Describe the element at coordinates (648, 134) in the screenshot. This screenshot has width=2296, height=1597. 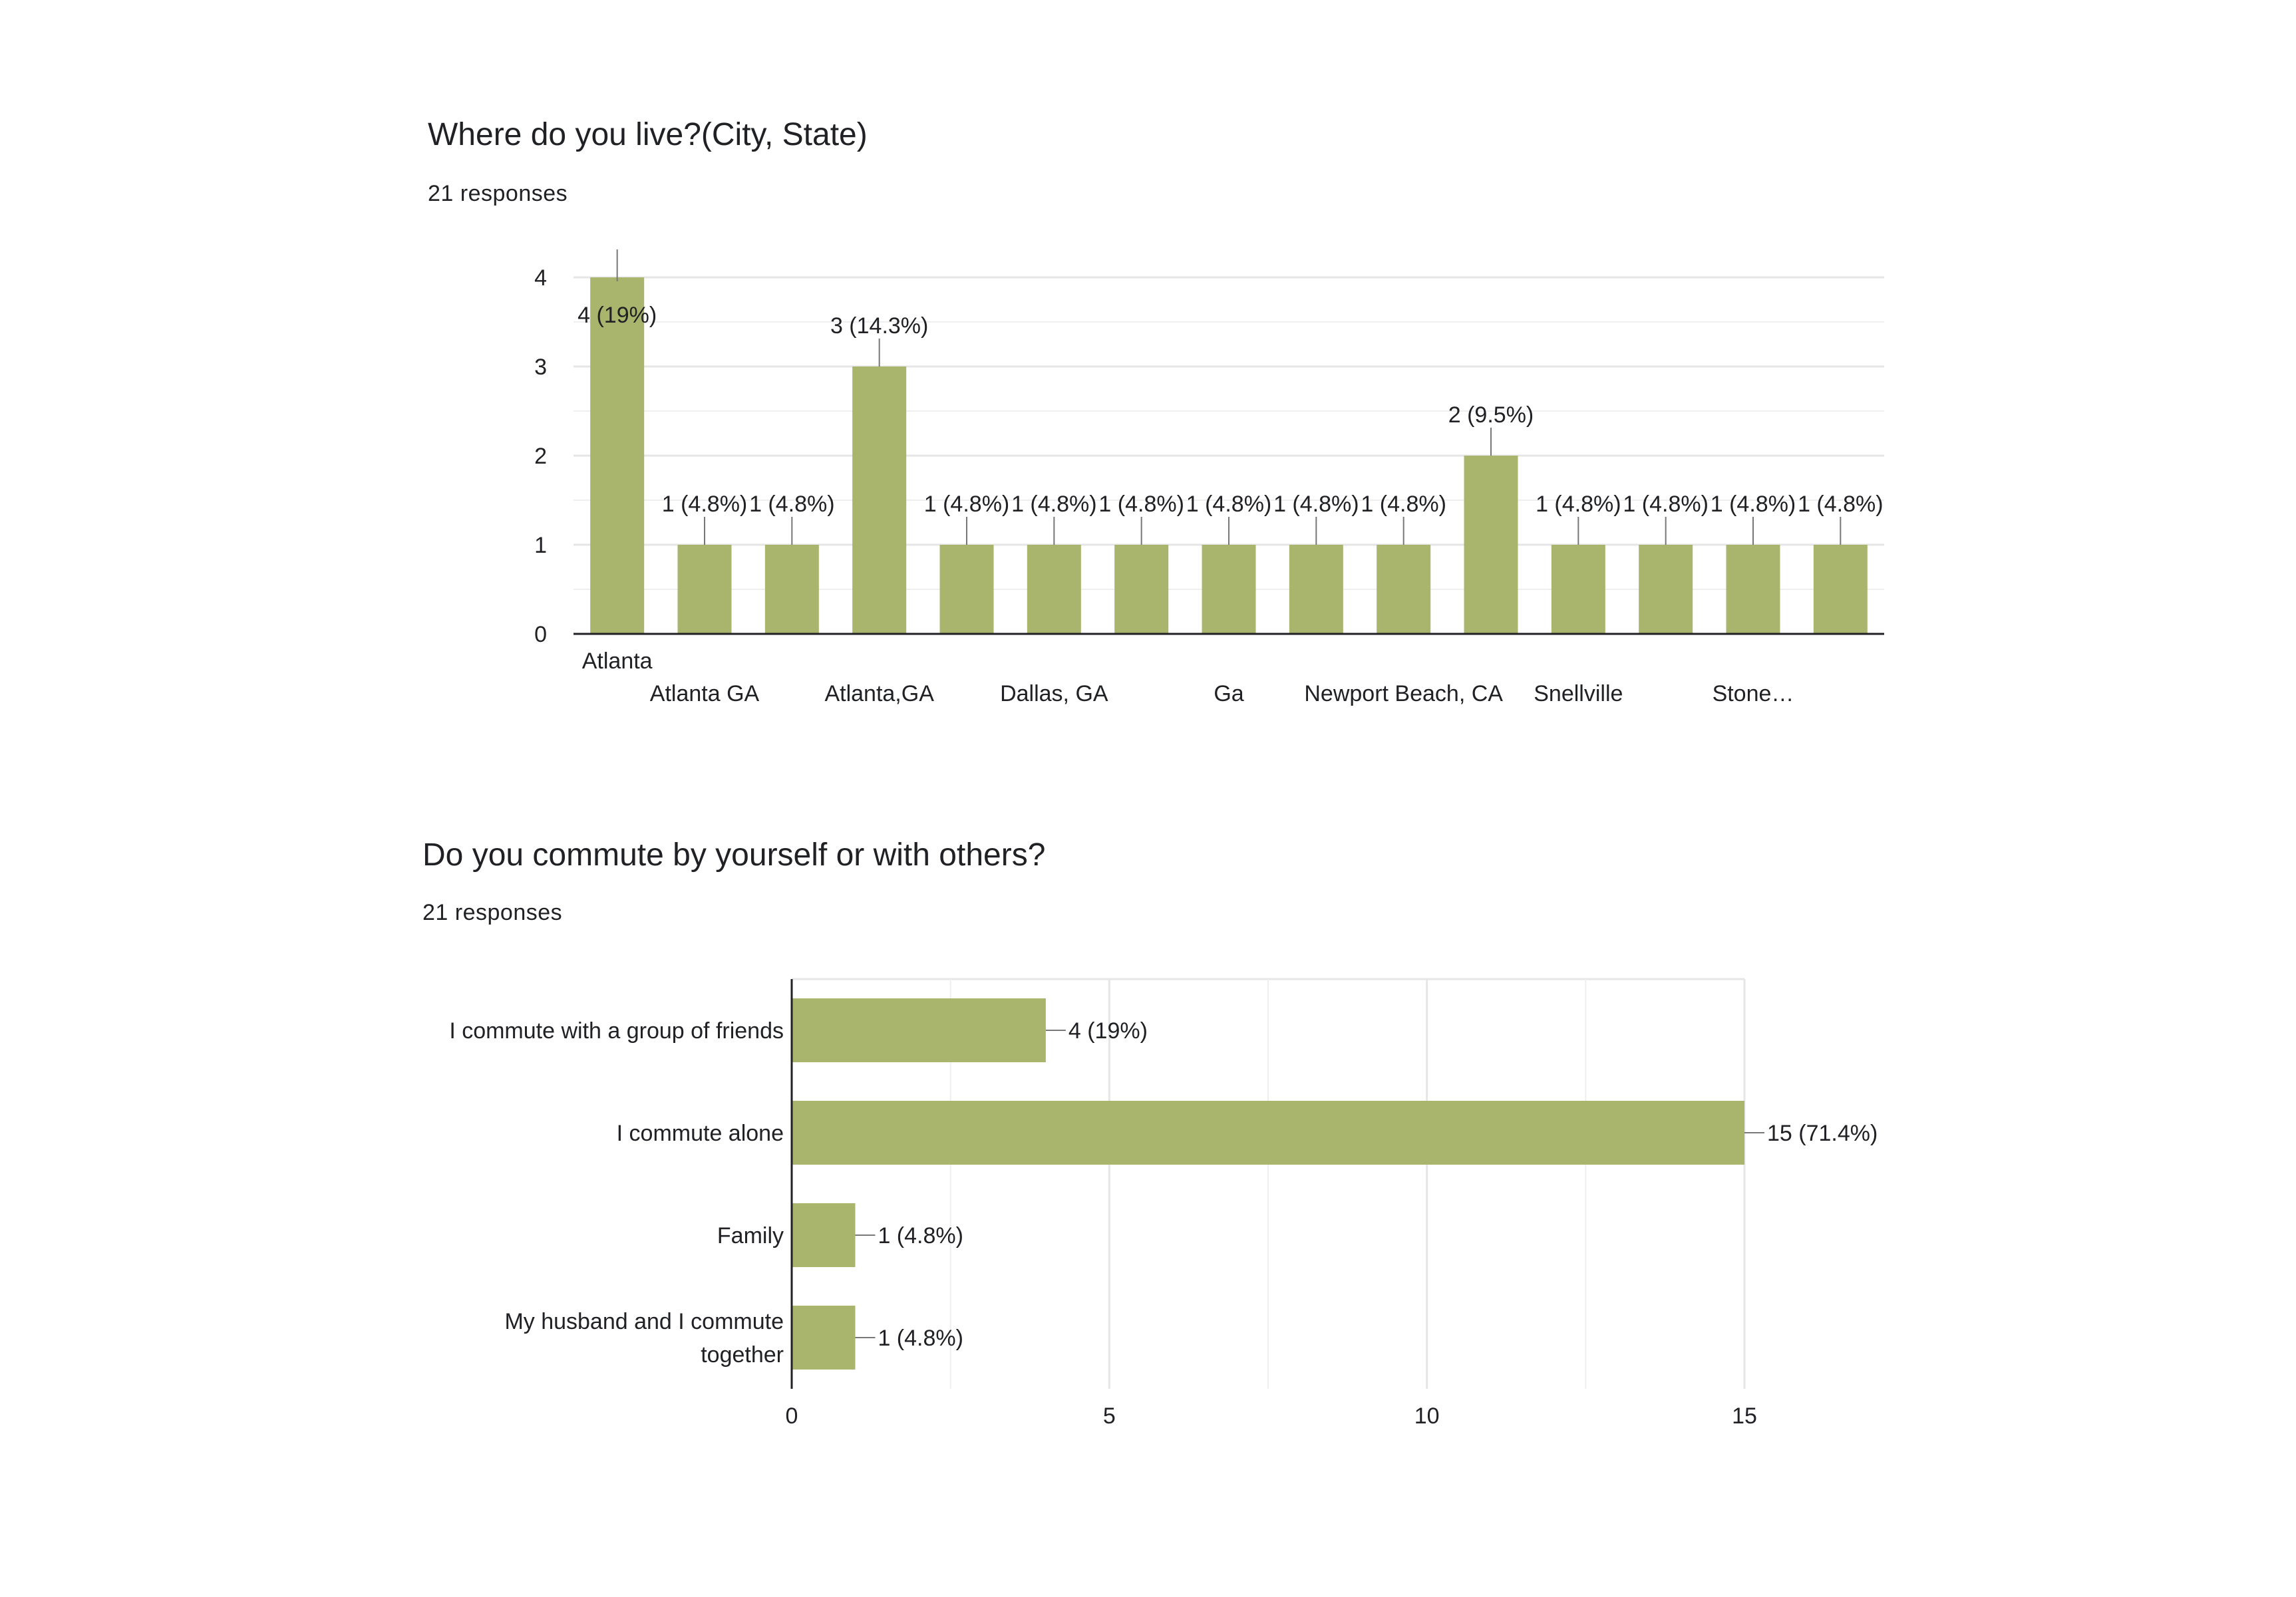
I see `question-title-location: Where do you live?(City, State)` at that location.